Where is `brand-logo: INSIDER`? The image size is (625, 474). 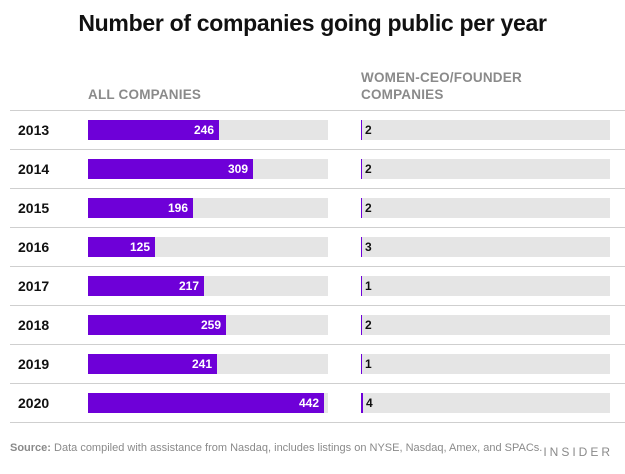
brand-logo: INSIDER is located at coordinates (578, 452).